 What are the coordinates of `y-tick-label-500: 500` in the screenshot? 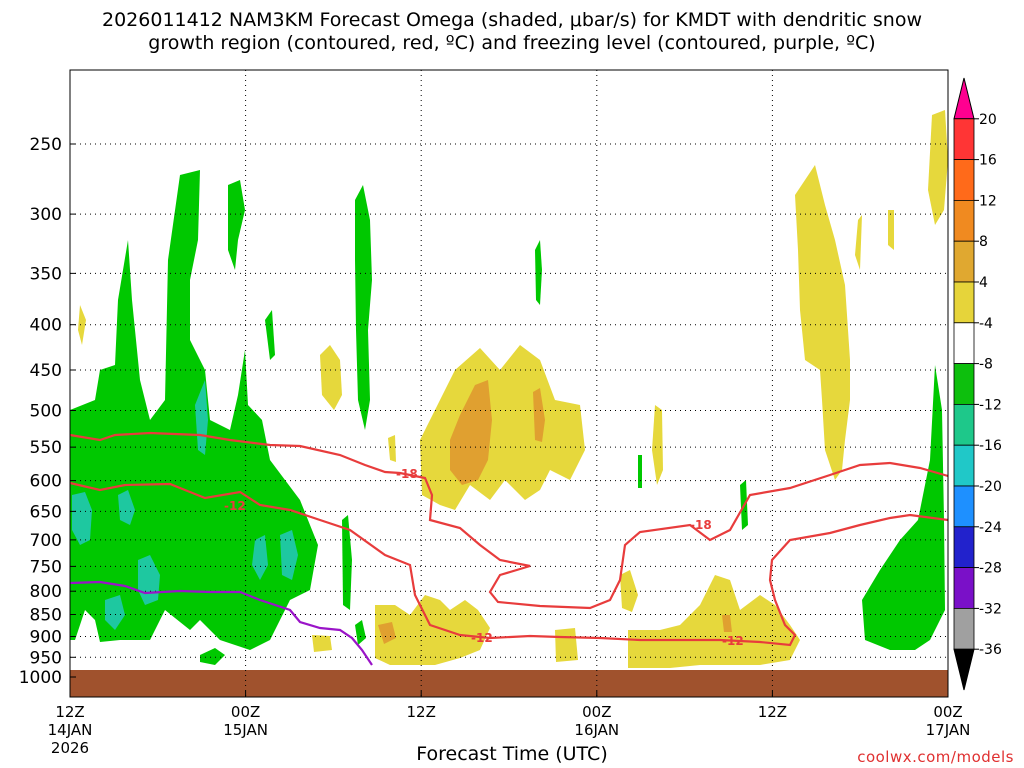 It's located at (46, 412).